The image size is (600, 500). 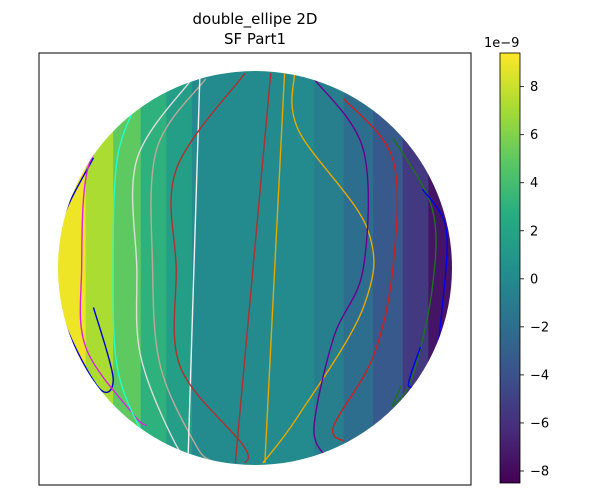 What do you see at coordinates (539, 375) in the screenshot?
I see `colorbar-tick-label-6: −4` at bounding box center [539, 375].